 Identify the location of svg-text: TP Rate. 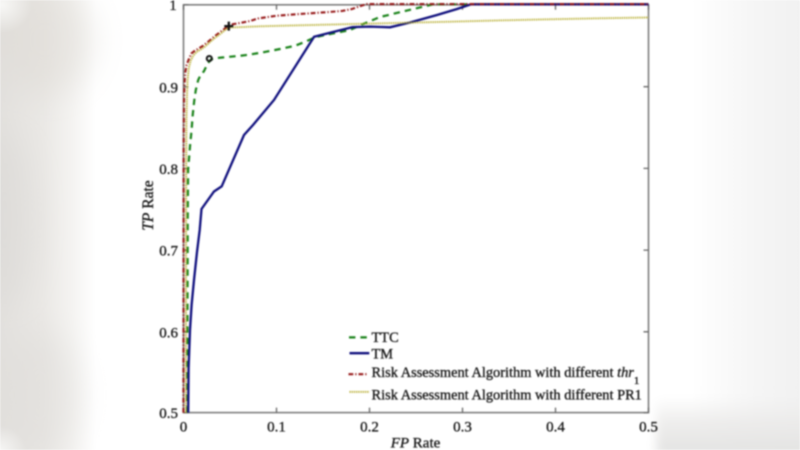
(148, 205).